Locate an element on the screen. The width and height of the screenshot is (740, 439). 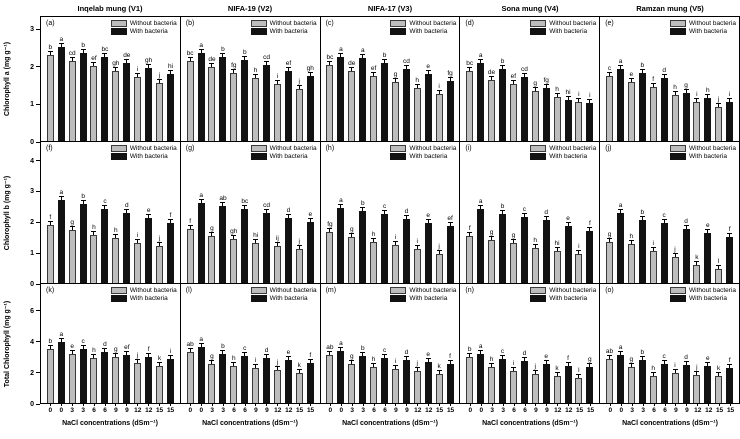
significance-letter: g is located at coordinates (491, 233).